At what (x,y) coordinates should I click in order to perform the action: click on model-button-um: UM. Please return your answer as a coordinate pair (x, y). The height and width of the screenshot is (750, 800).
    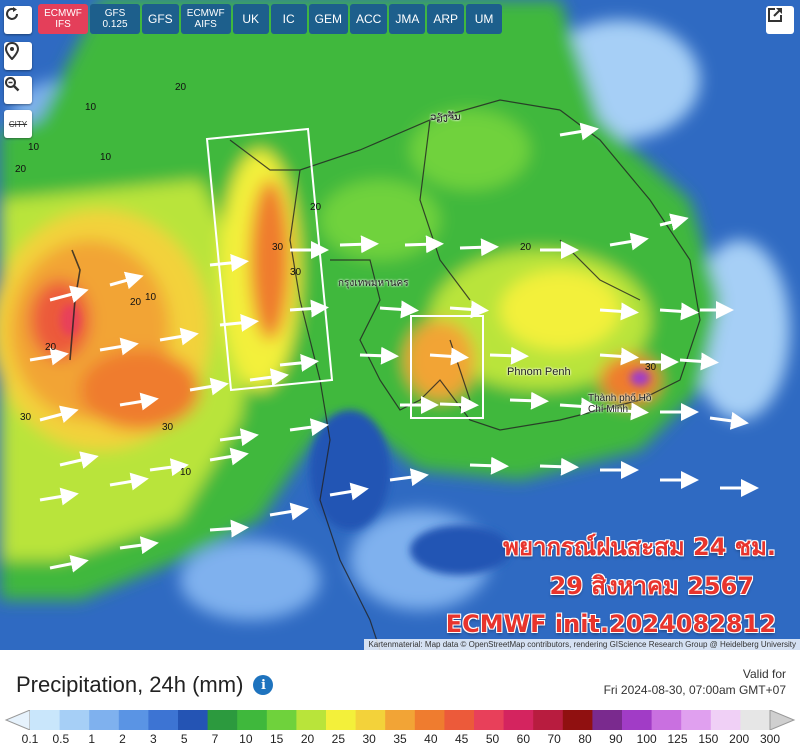
    Looking at the image, I should click on (484, 19).